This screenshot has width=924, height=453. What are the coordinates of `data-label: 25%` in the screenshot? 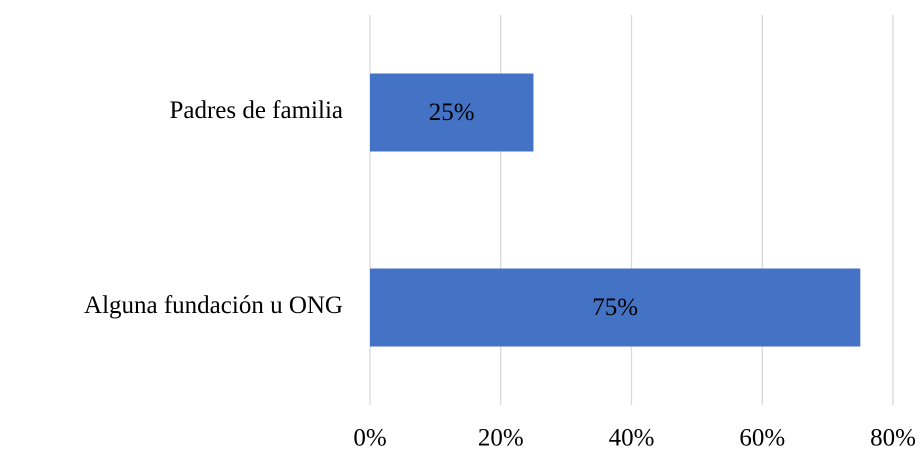 It's located at (452, 112).